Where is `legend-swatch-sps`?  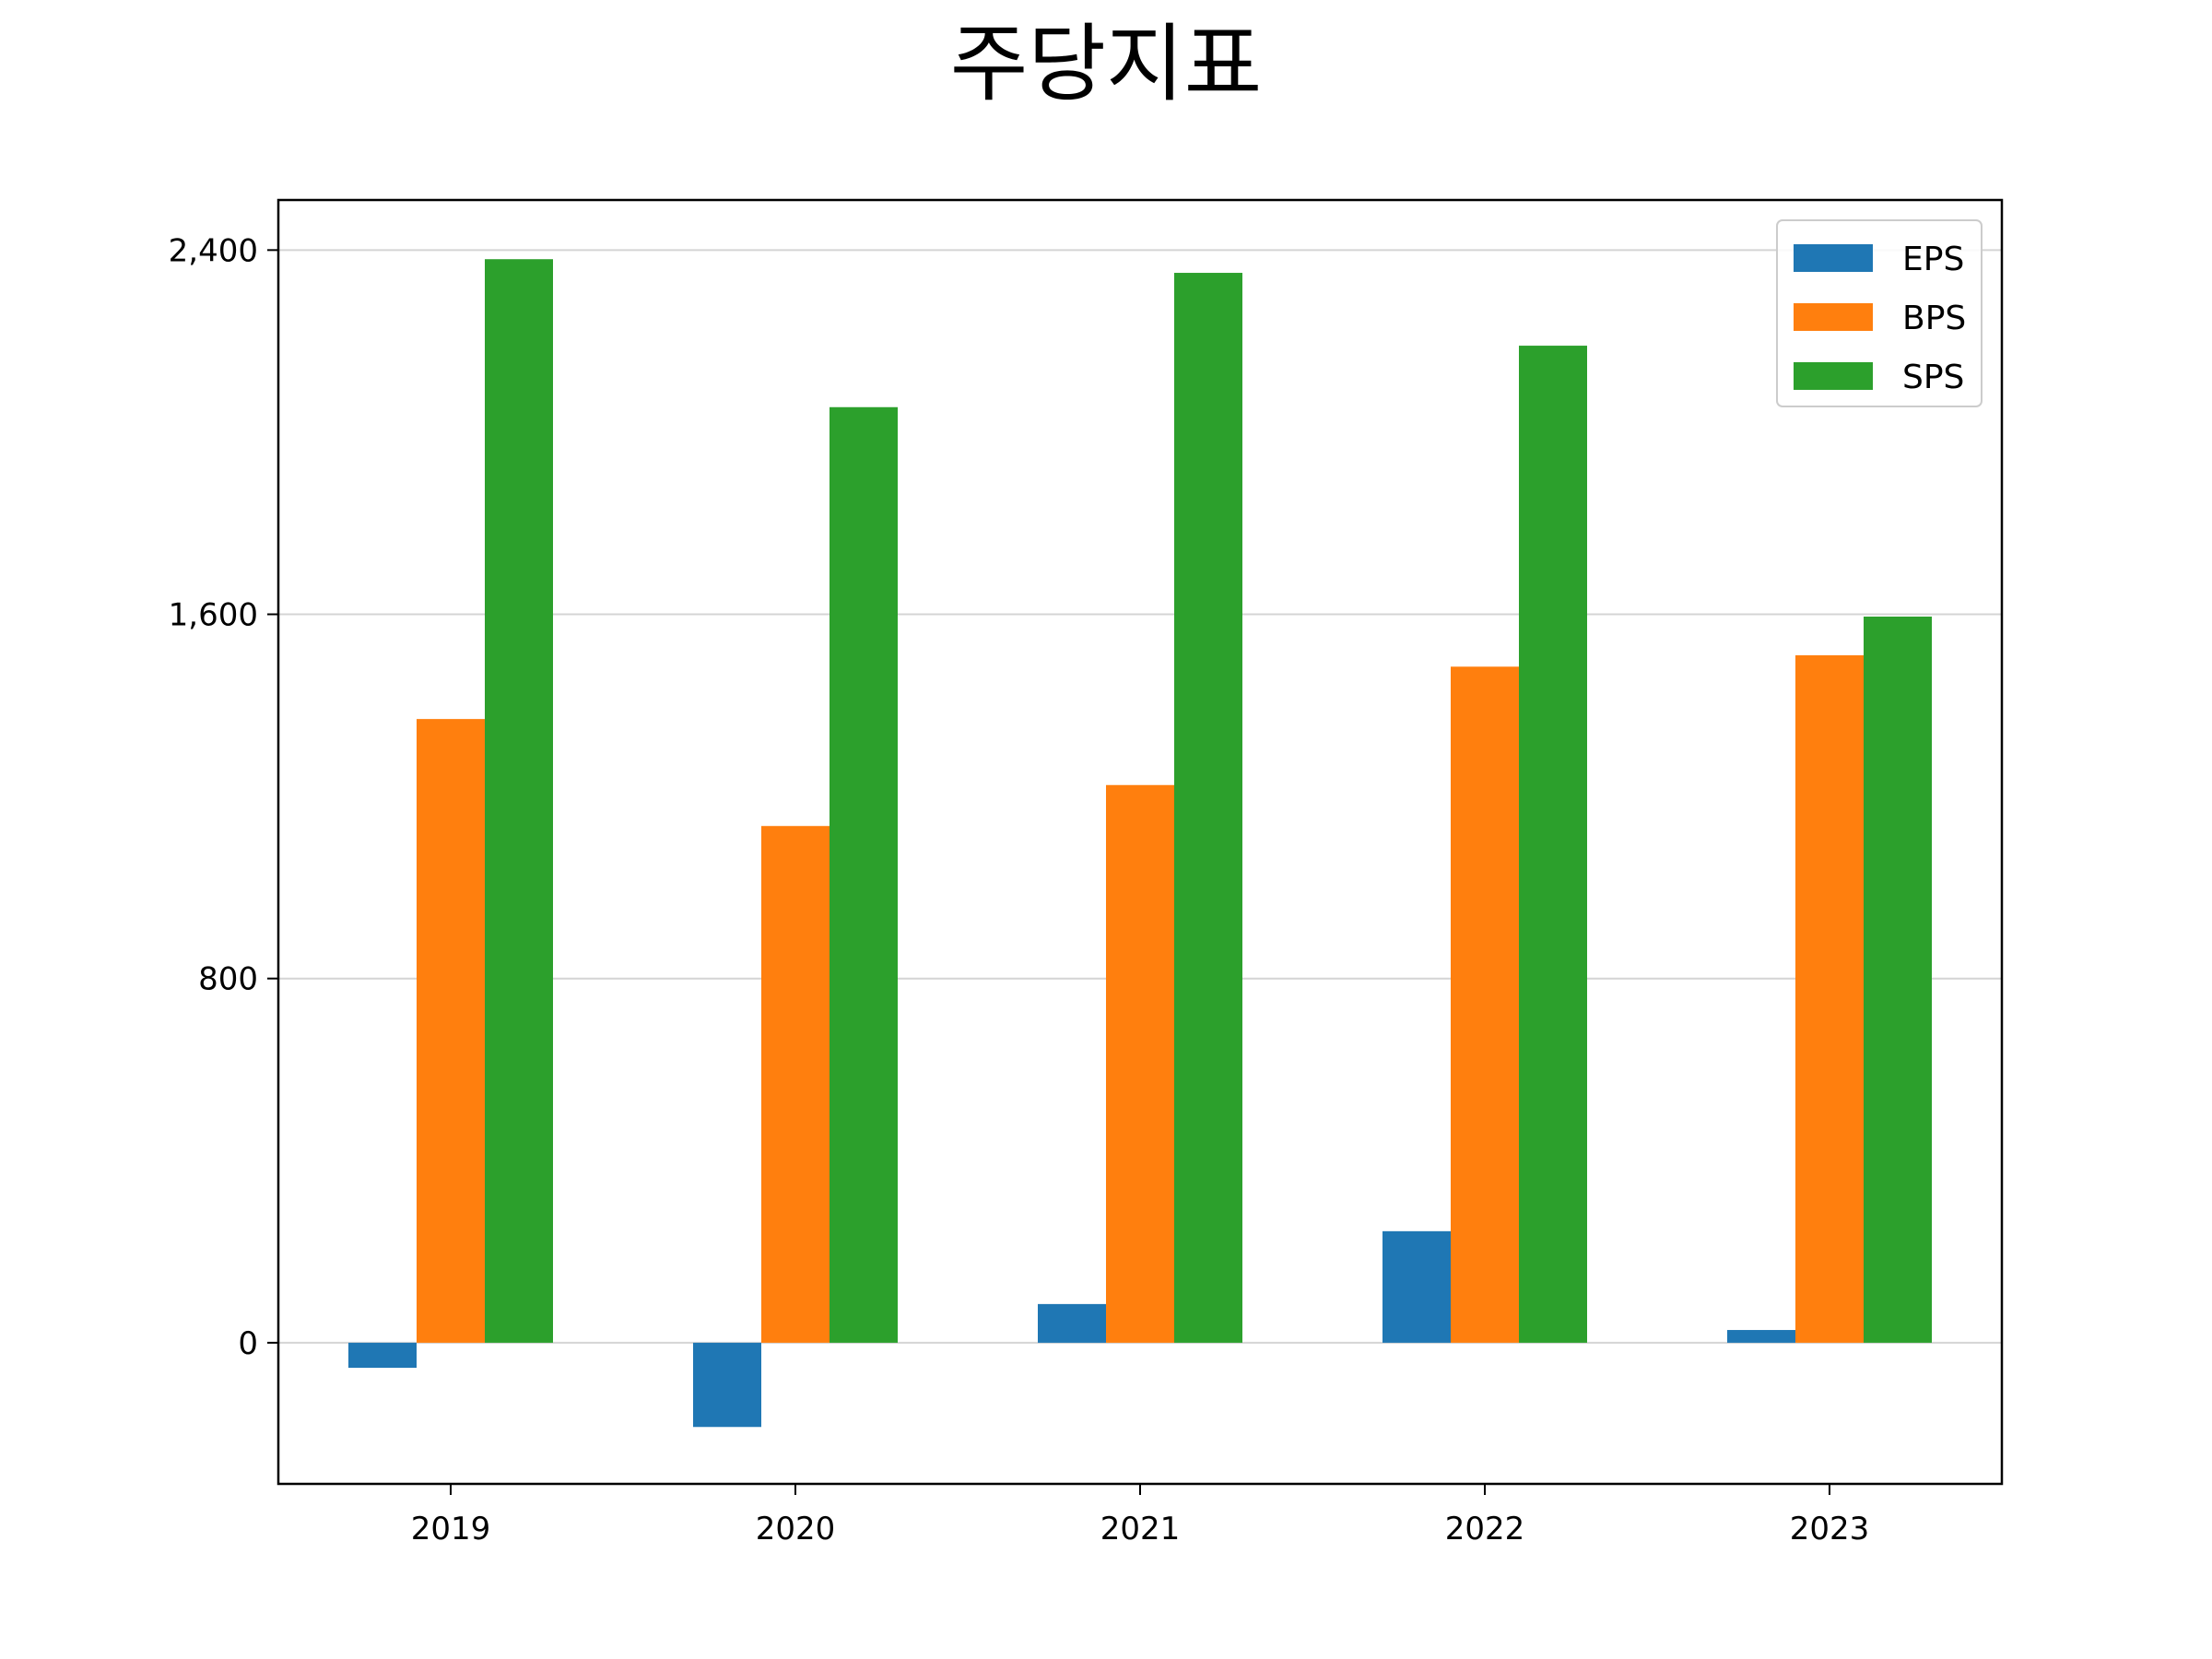
legend-swatch-sps is located at coordinates (1833, 376).